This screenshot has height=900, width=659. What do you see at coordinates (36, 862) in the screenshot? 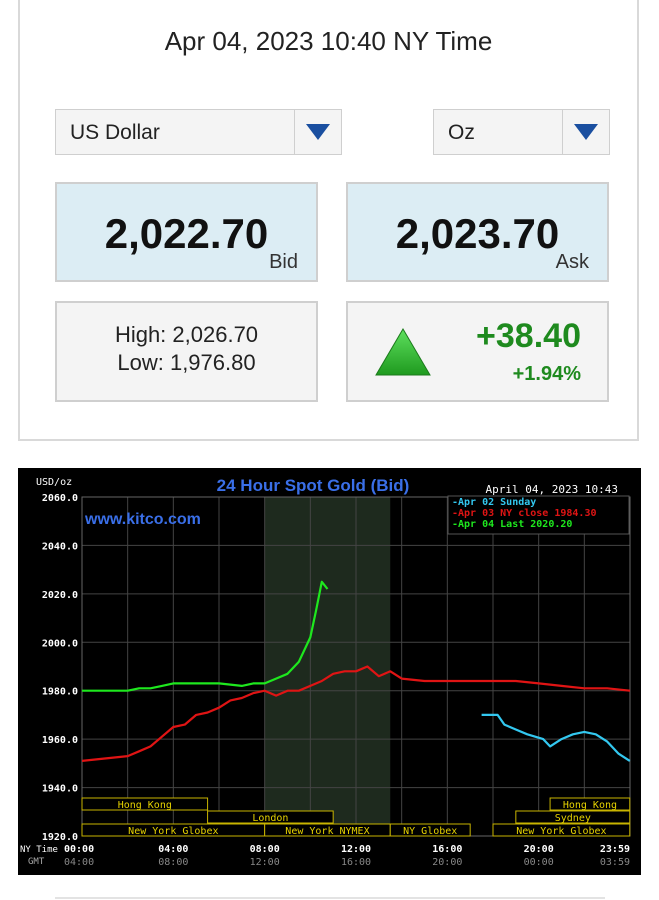
I see `x-row-label-gmt: GMT` at bounding box center [36, 862].